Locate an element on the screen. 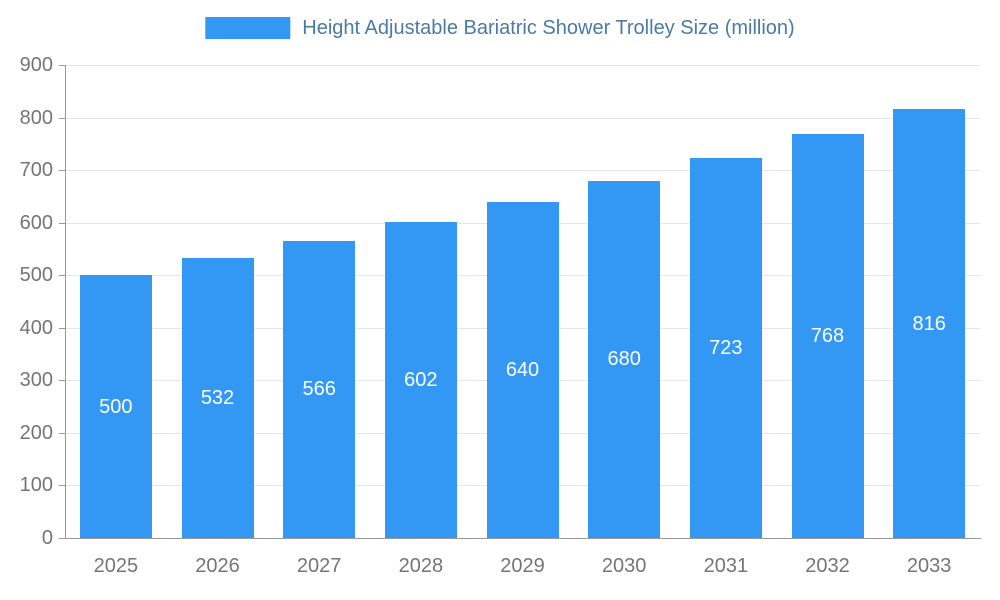 This screenshot has width=1000, height=600. x-axis-tick-label: 2025 is located at coordinates (116, 566).